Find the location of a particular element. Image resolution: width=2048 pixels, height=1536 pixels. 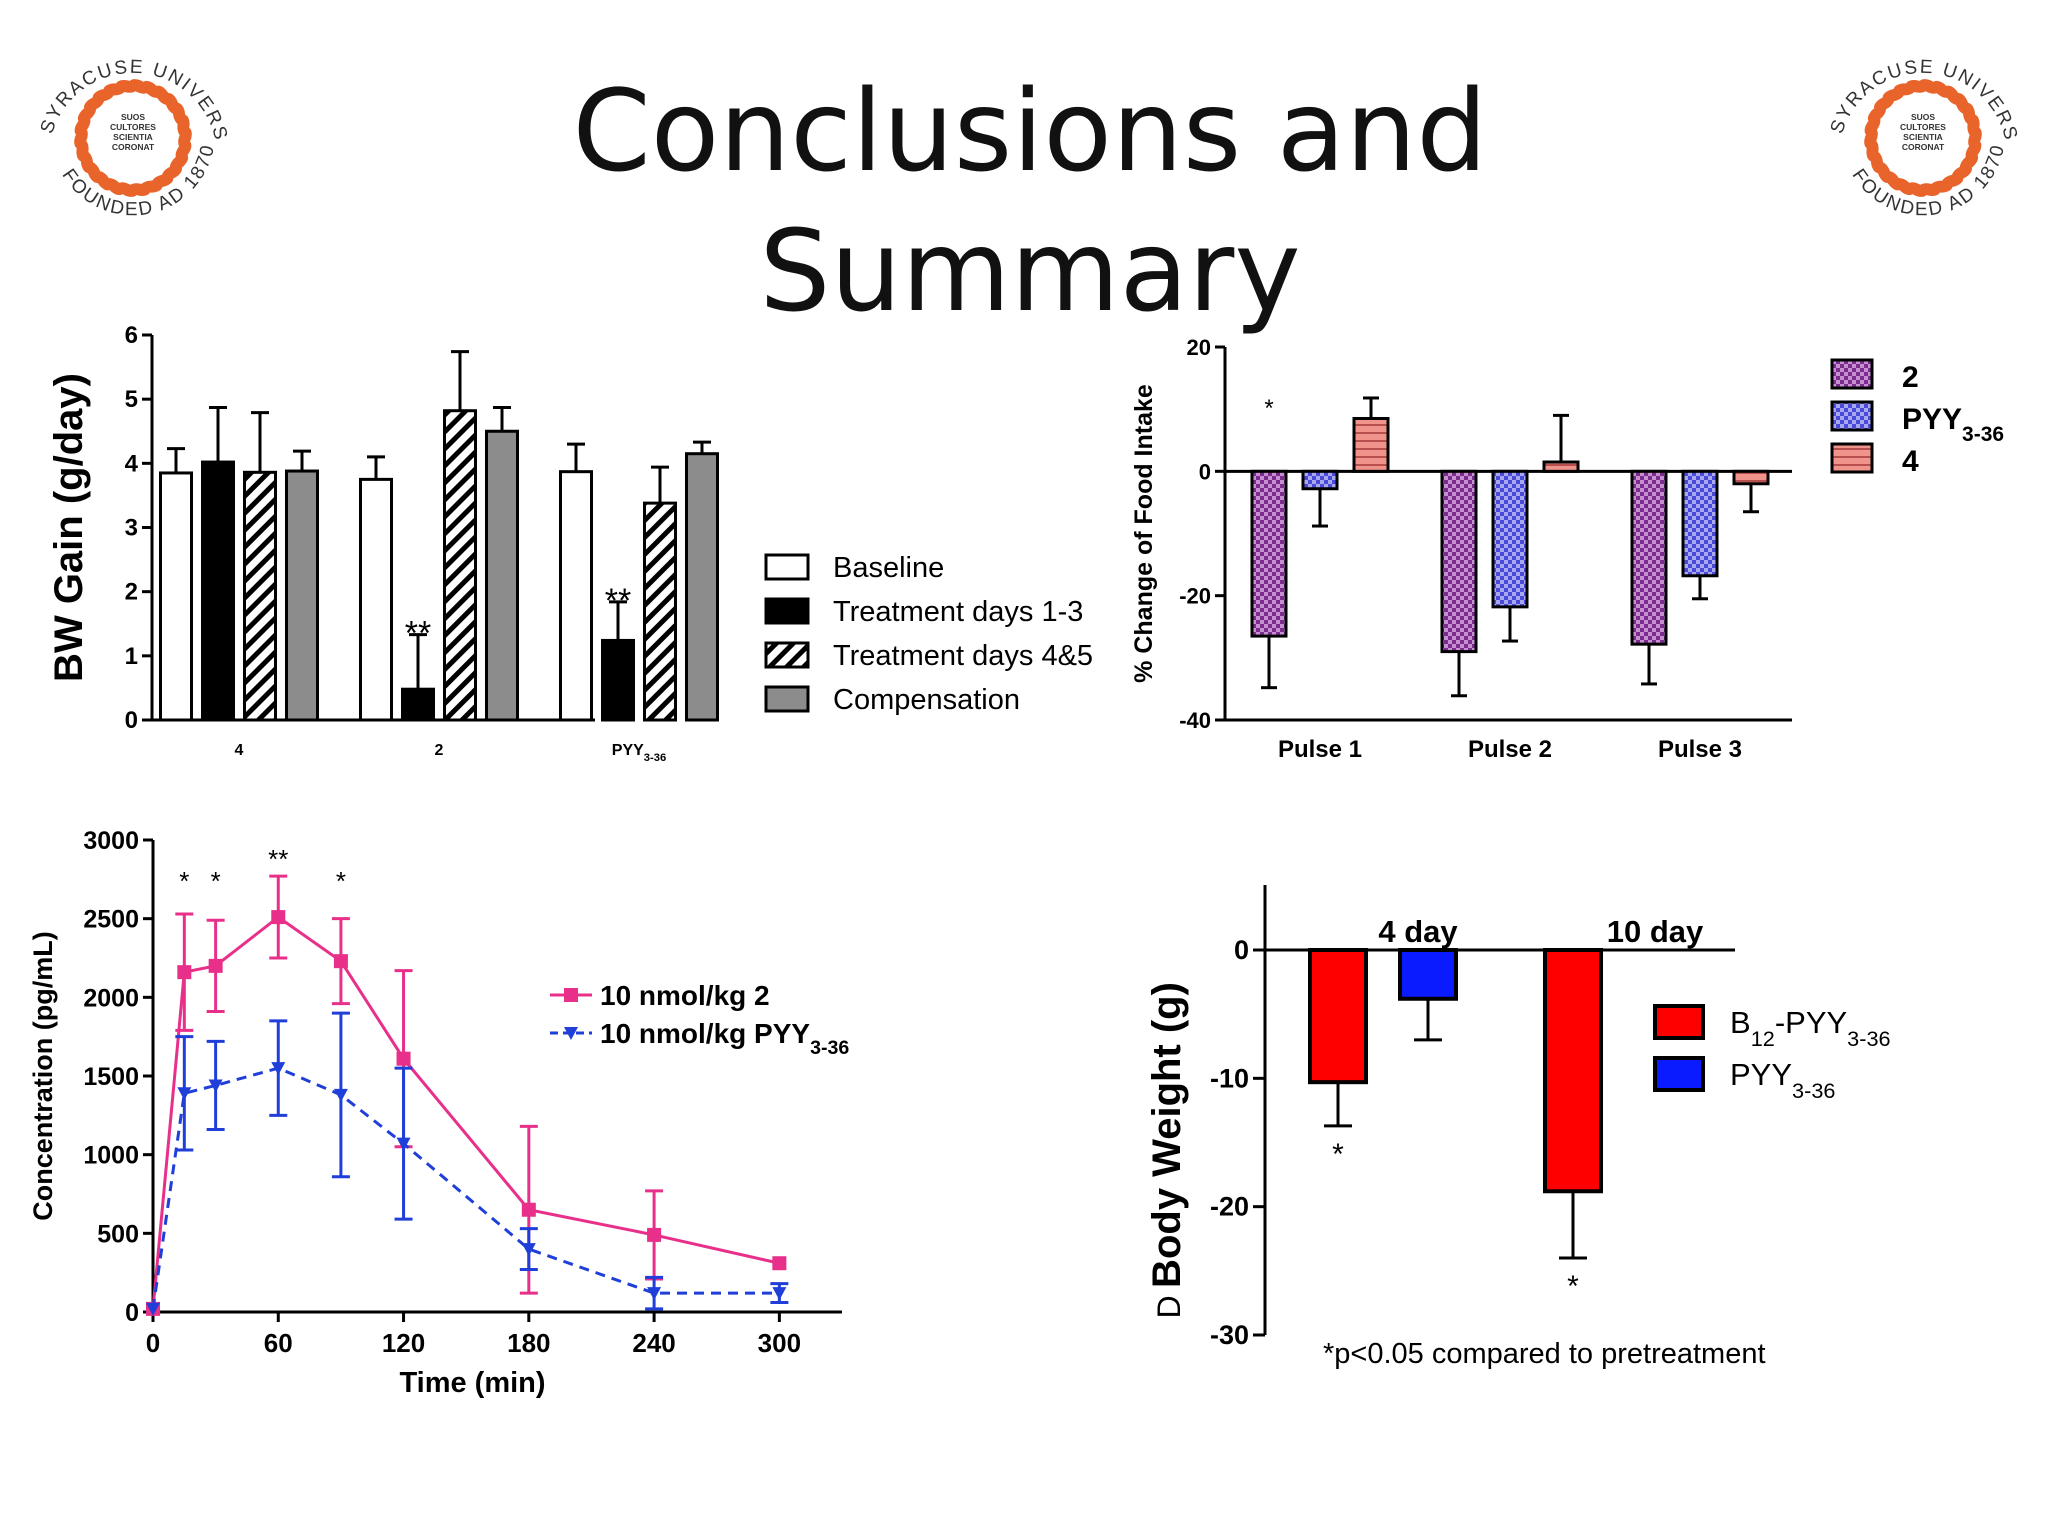

series-line is located at coordinates (465, 1188).